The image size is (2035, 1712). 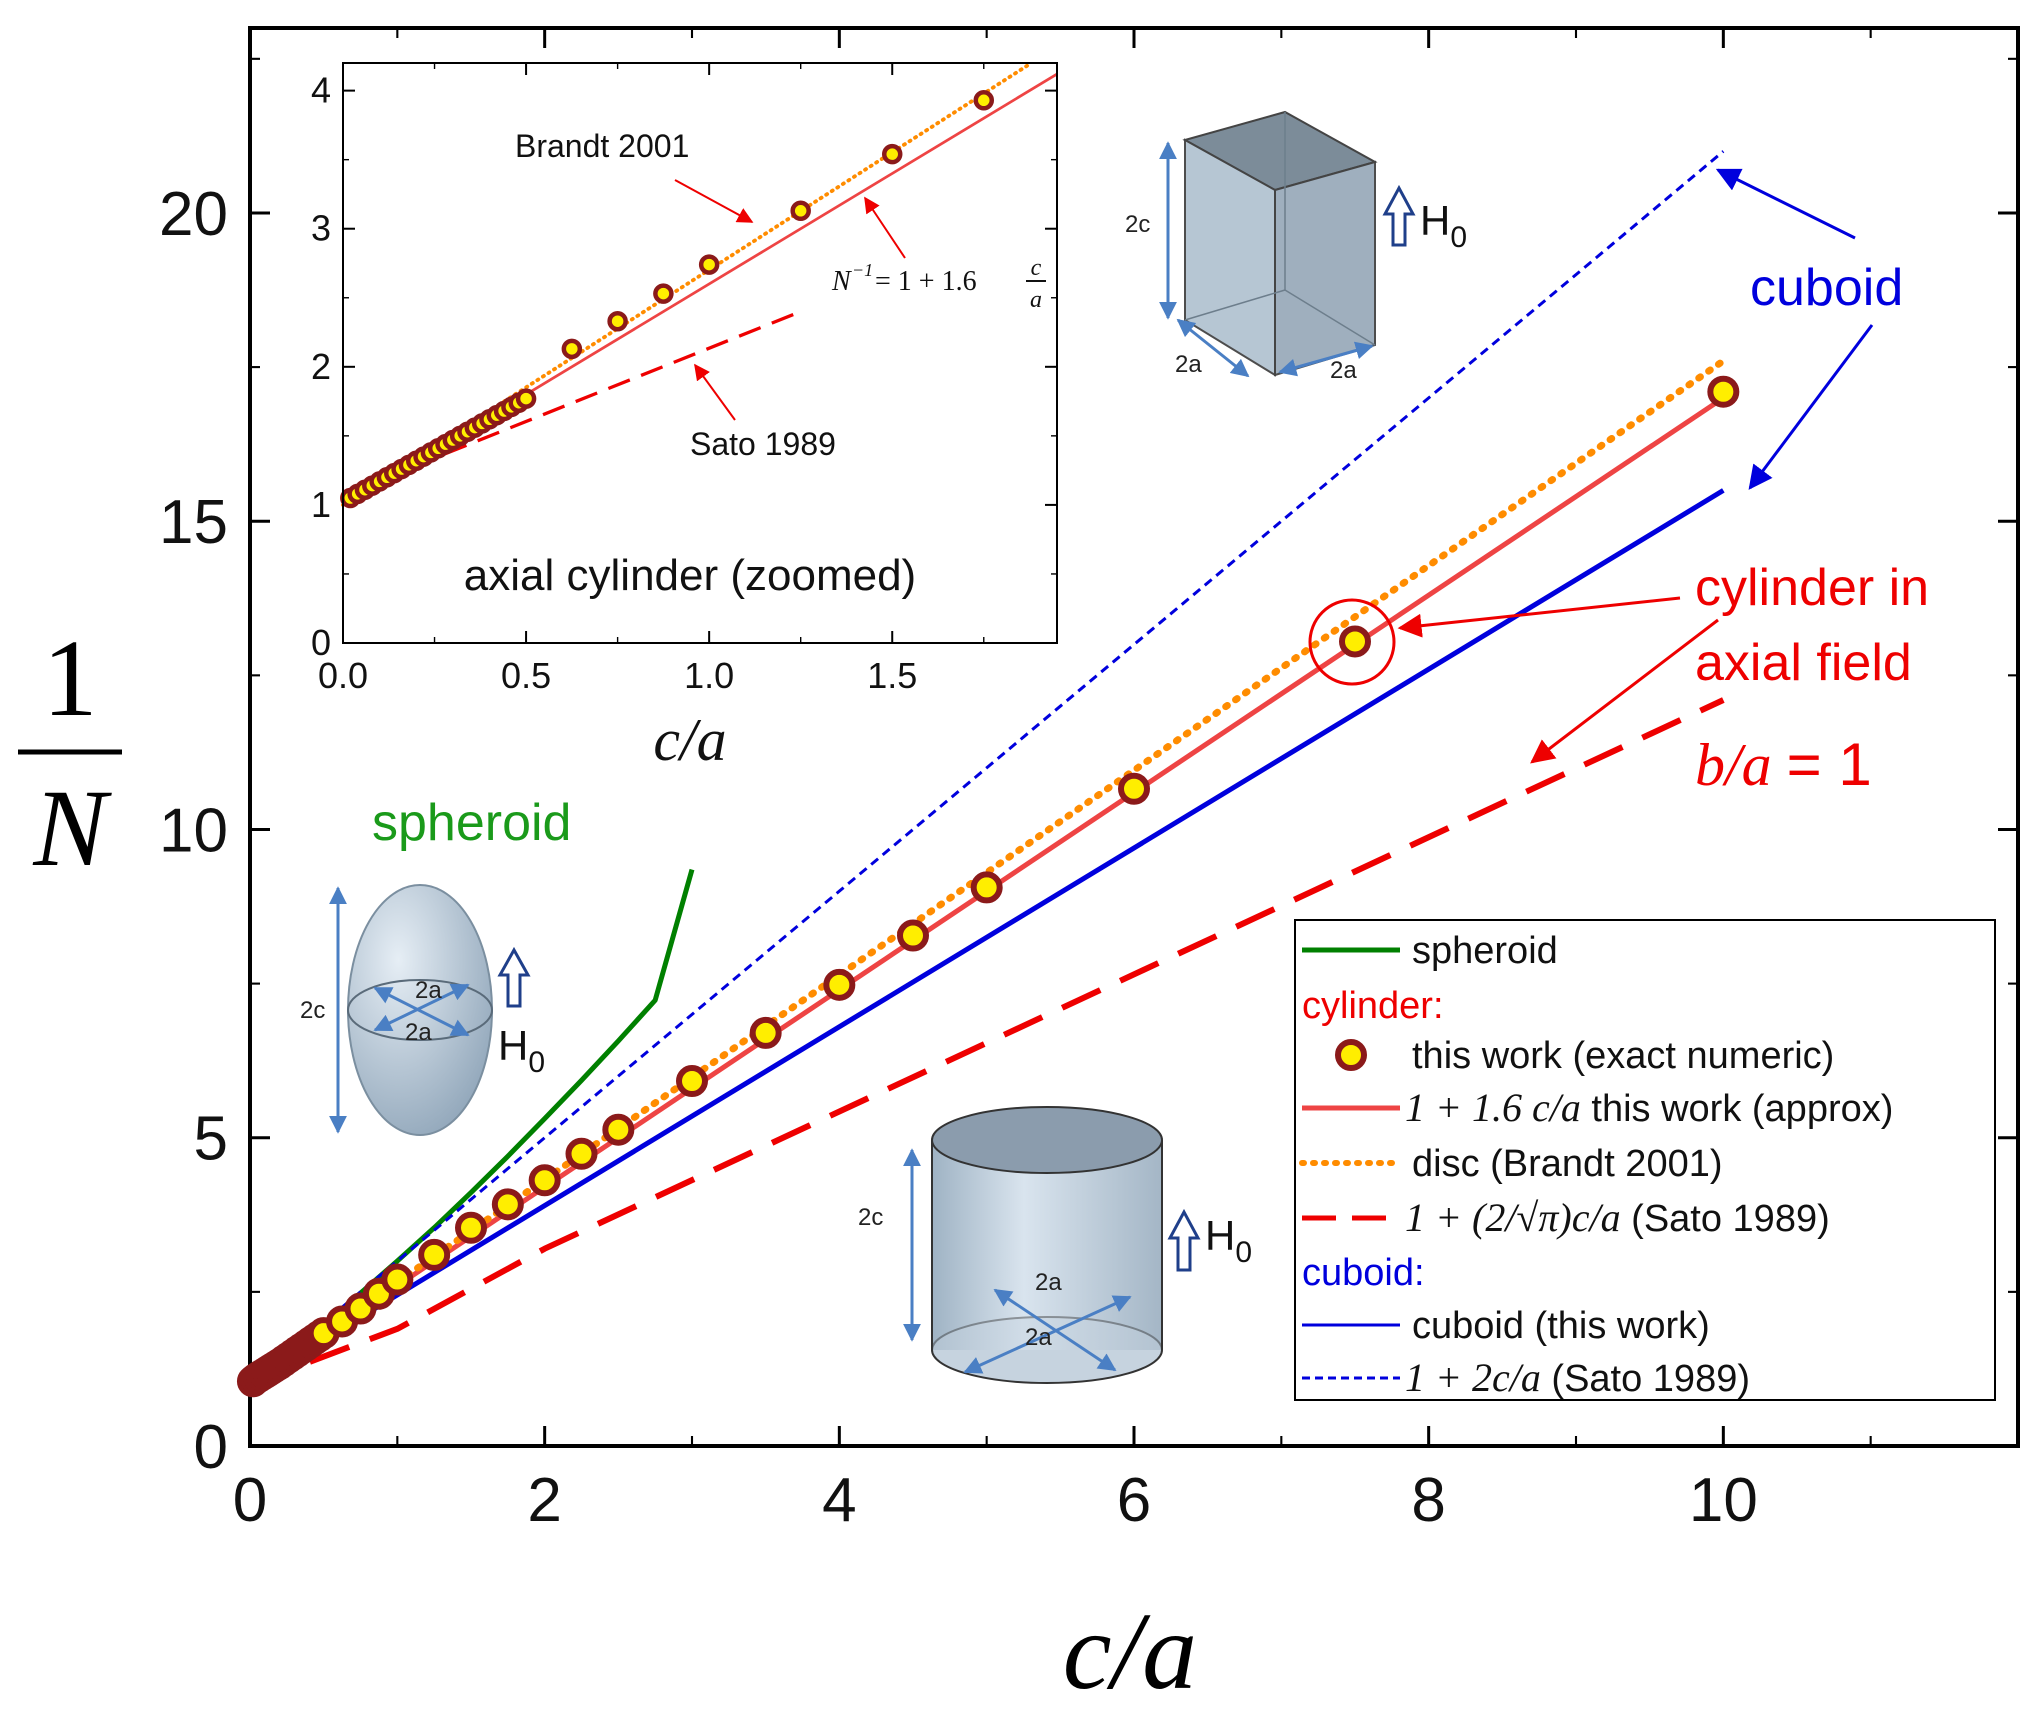 What do you see at coordinates (1737, 1109) in the screenshot?
I see `legend-label-approx-text: this work (approx)` at bounding box center [1737, 1109].